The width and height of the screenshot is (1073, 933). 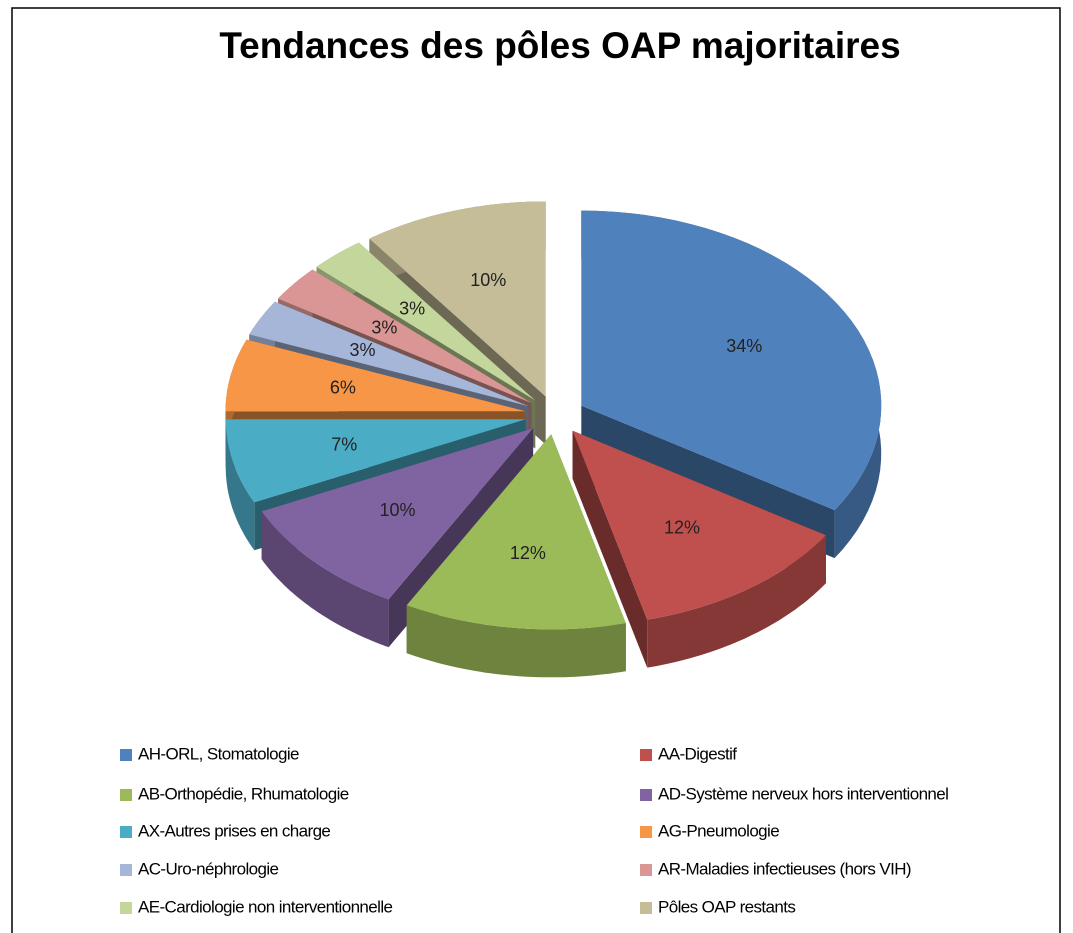 I want to click on legend-label: Pôles OAP restants, so click(x=726, y=906).